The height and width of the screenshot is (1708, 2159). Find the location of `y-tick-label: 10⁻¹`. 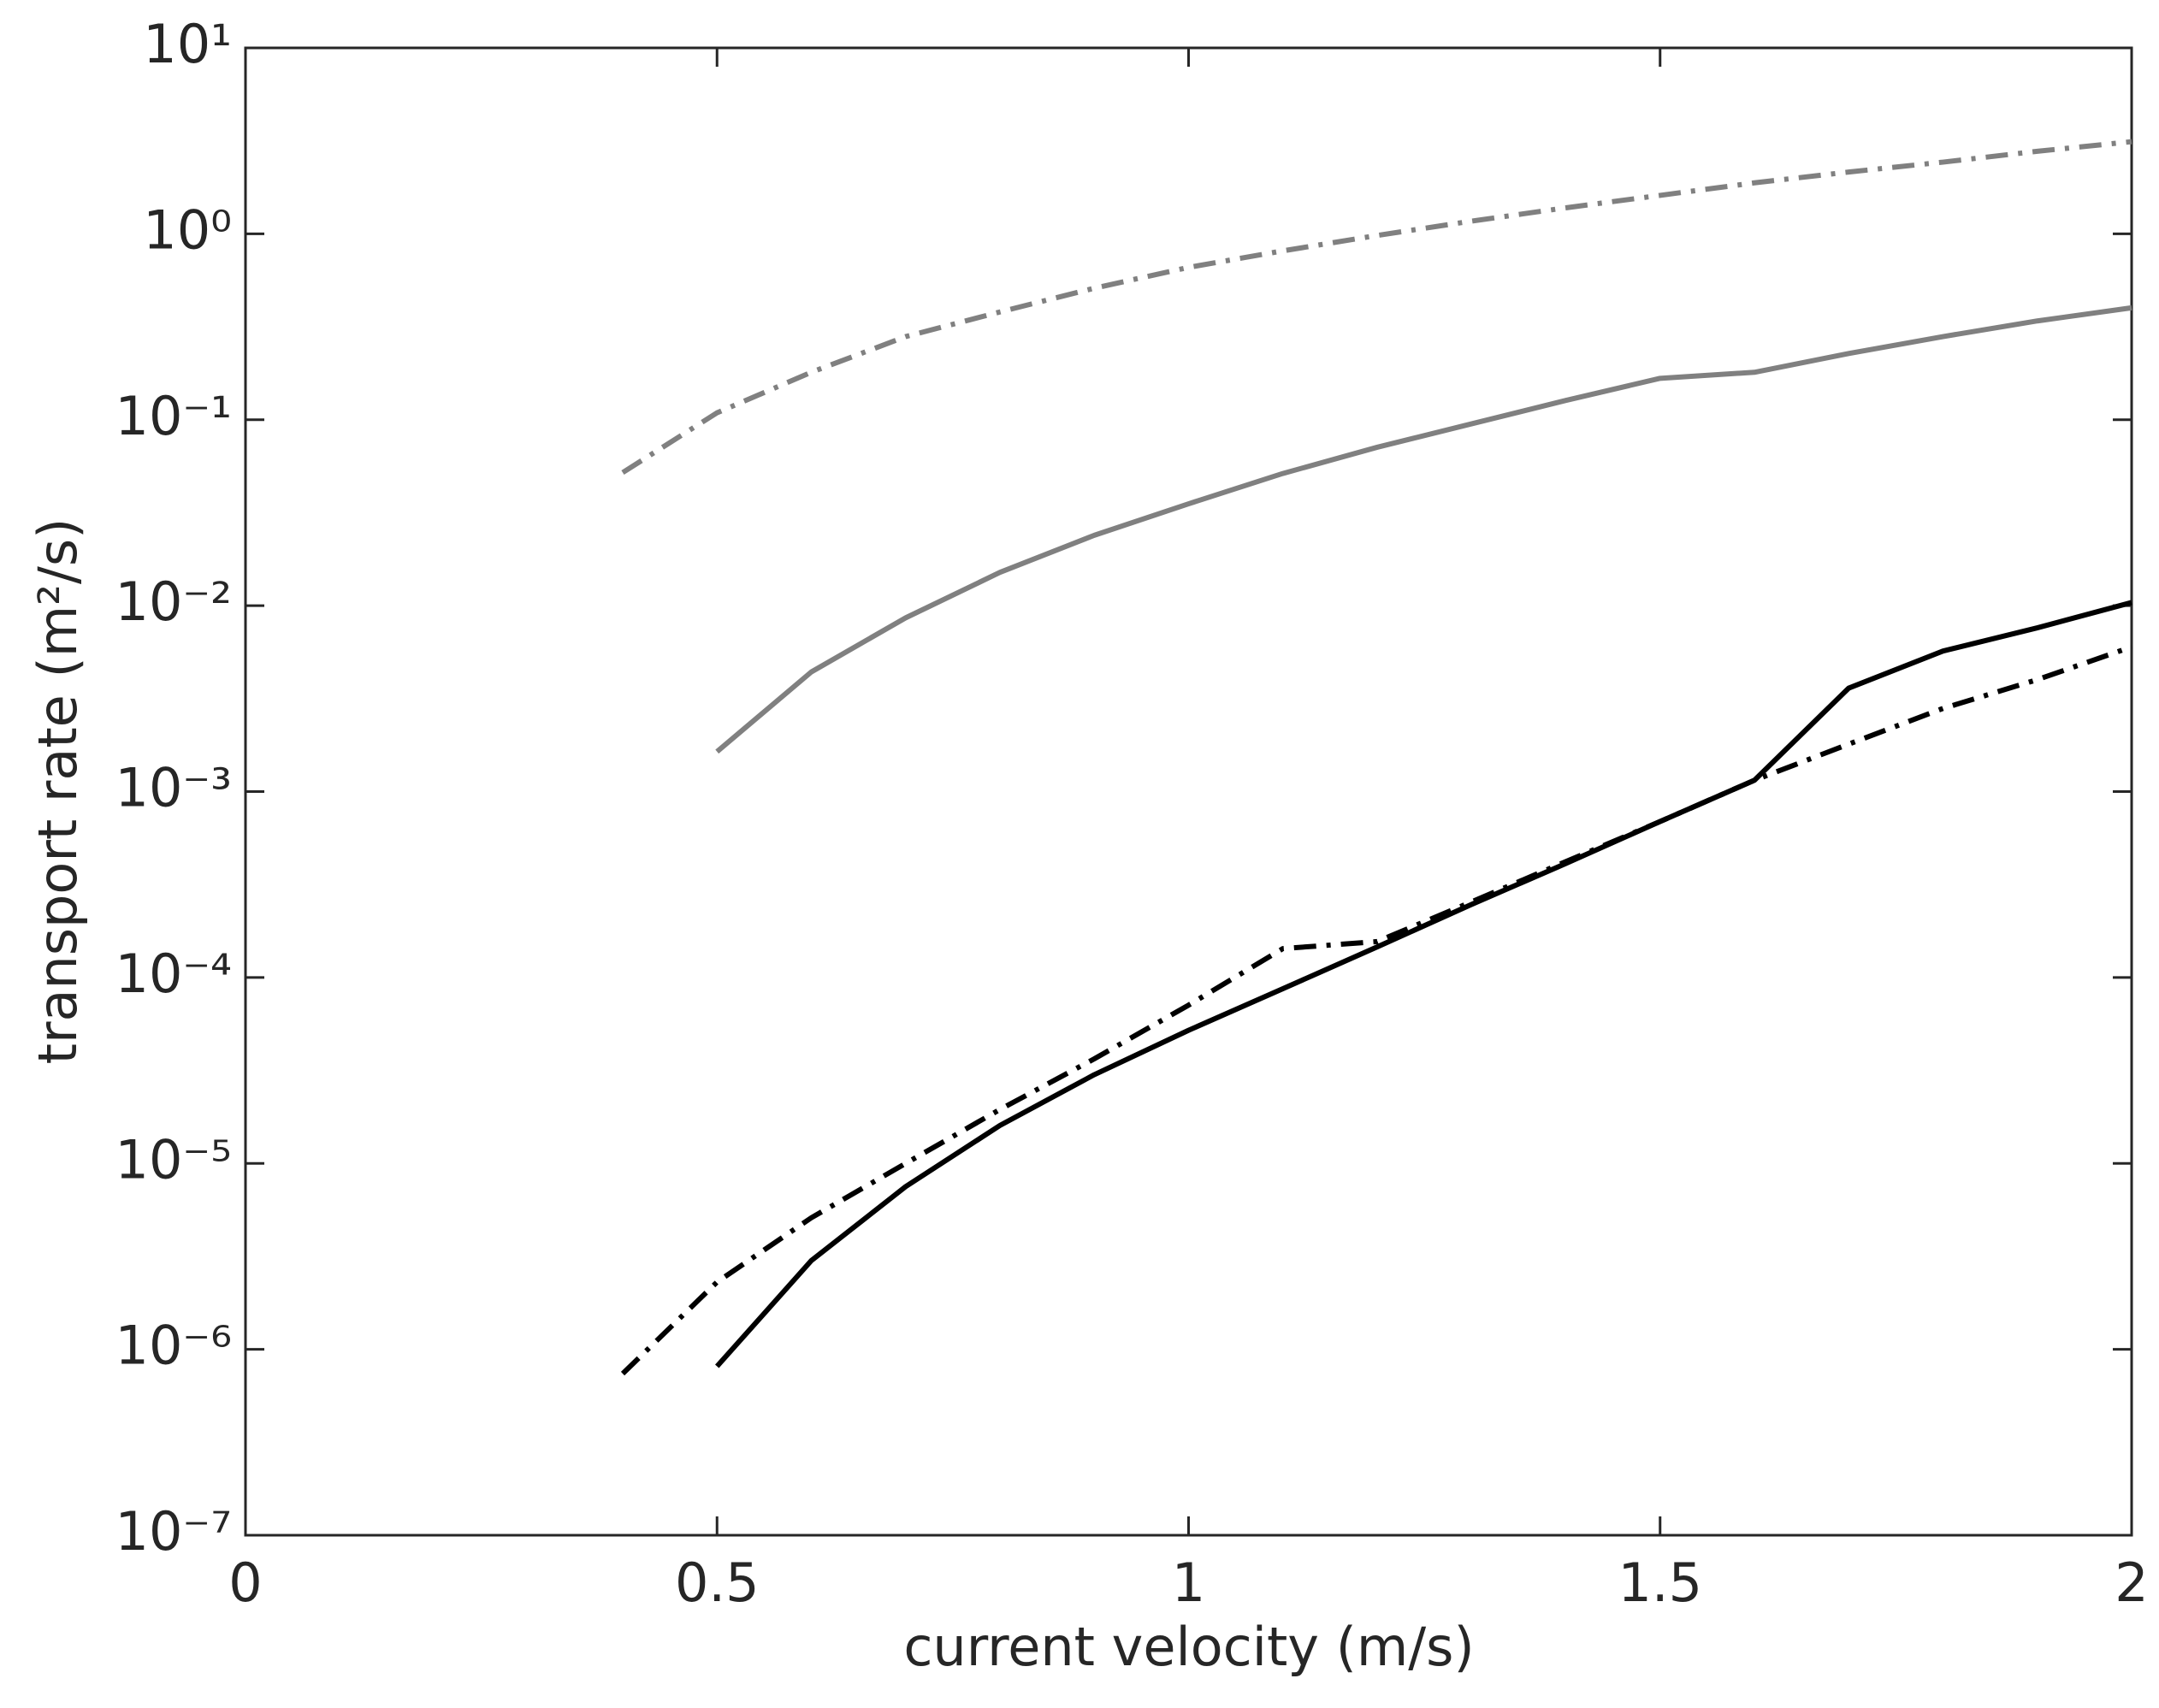

y-tick-label: 10⁻¹ is located at coordinates (173, 416).